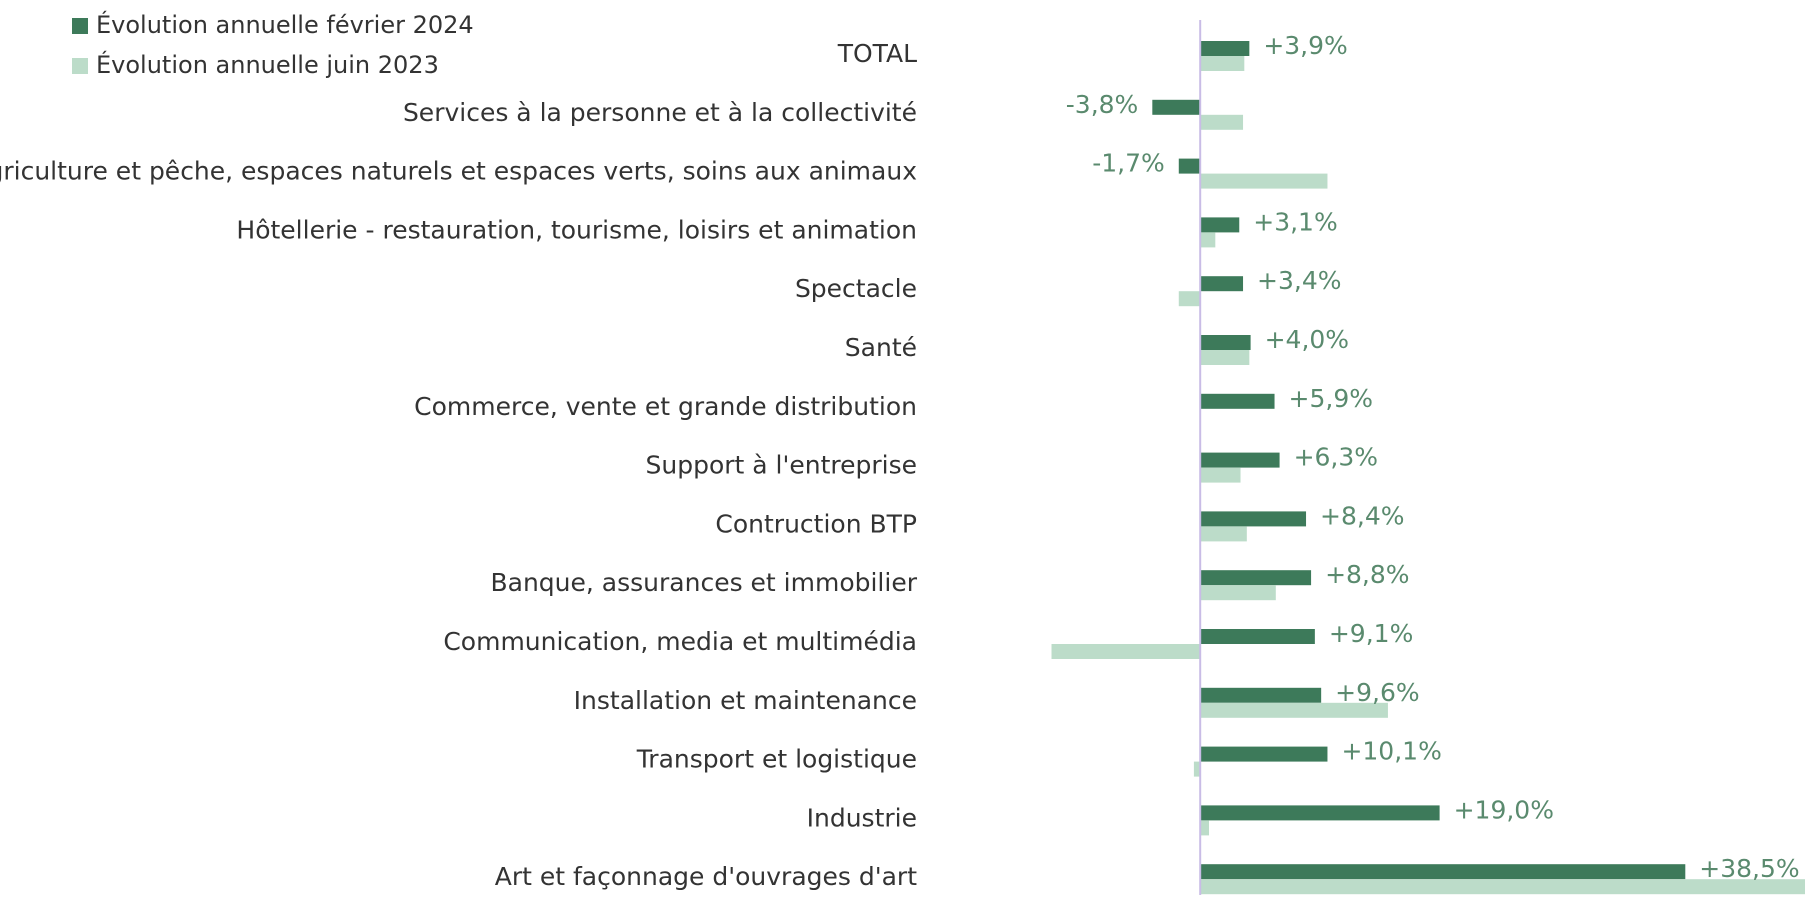 The width and height of the screenshot is (1807, 899). I want to click on value-label: +8,8%, so click(1367, 574).